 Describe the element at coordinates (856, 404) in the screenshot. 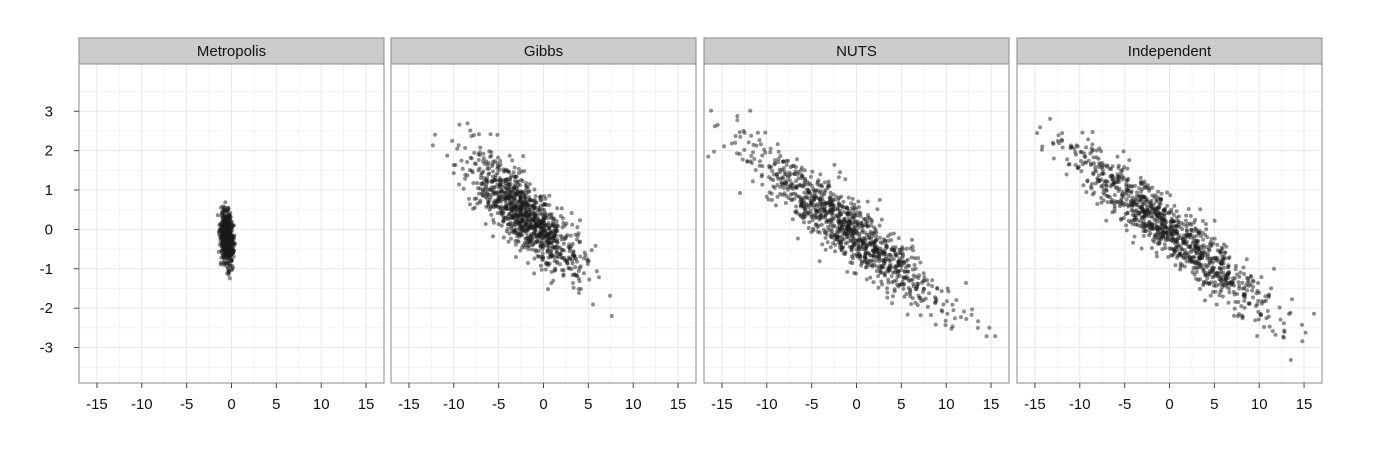

I see `x-tick-label: 0` at that location.